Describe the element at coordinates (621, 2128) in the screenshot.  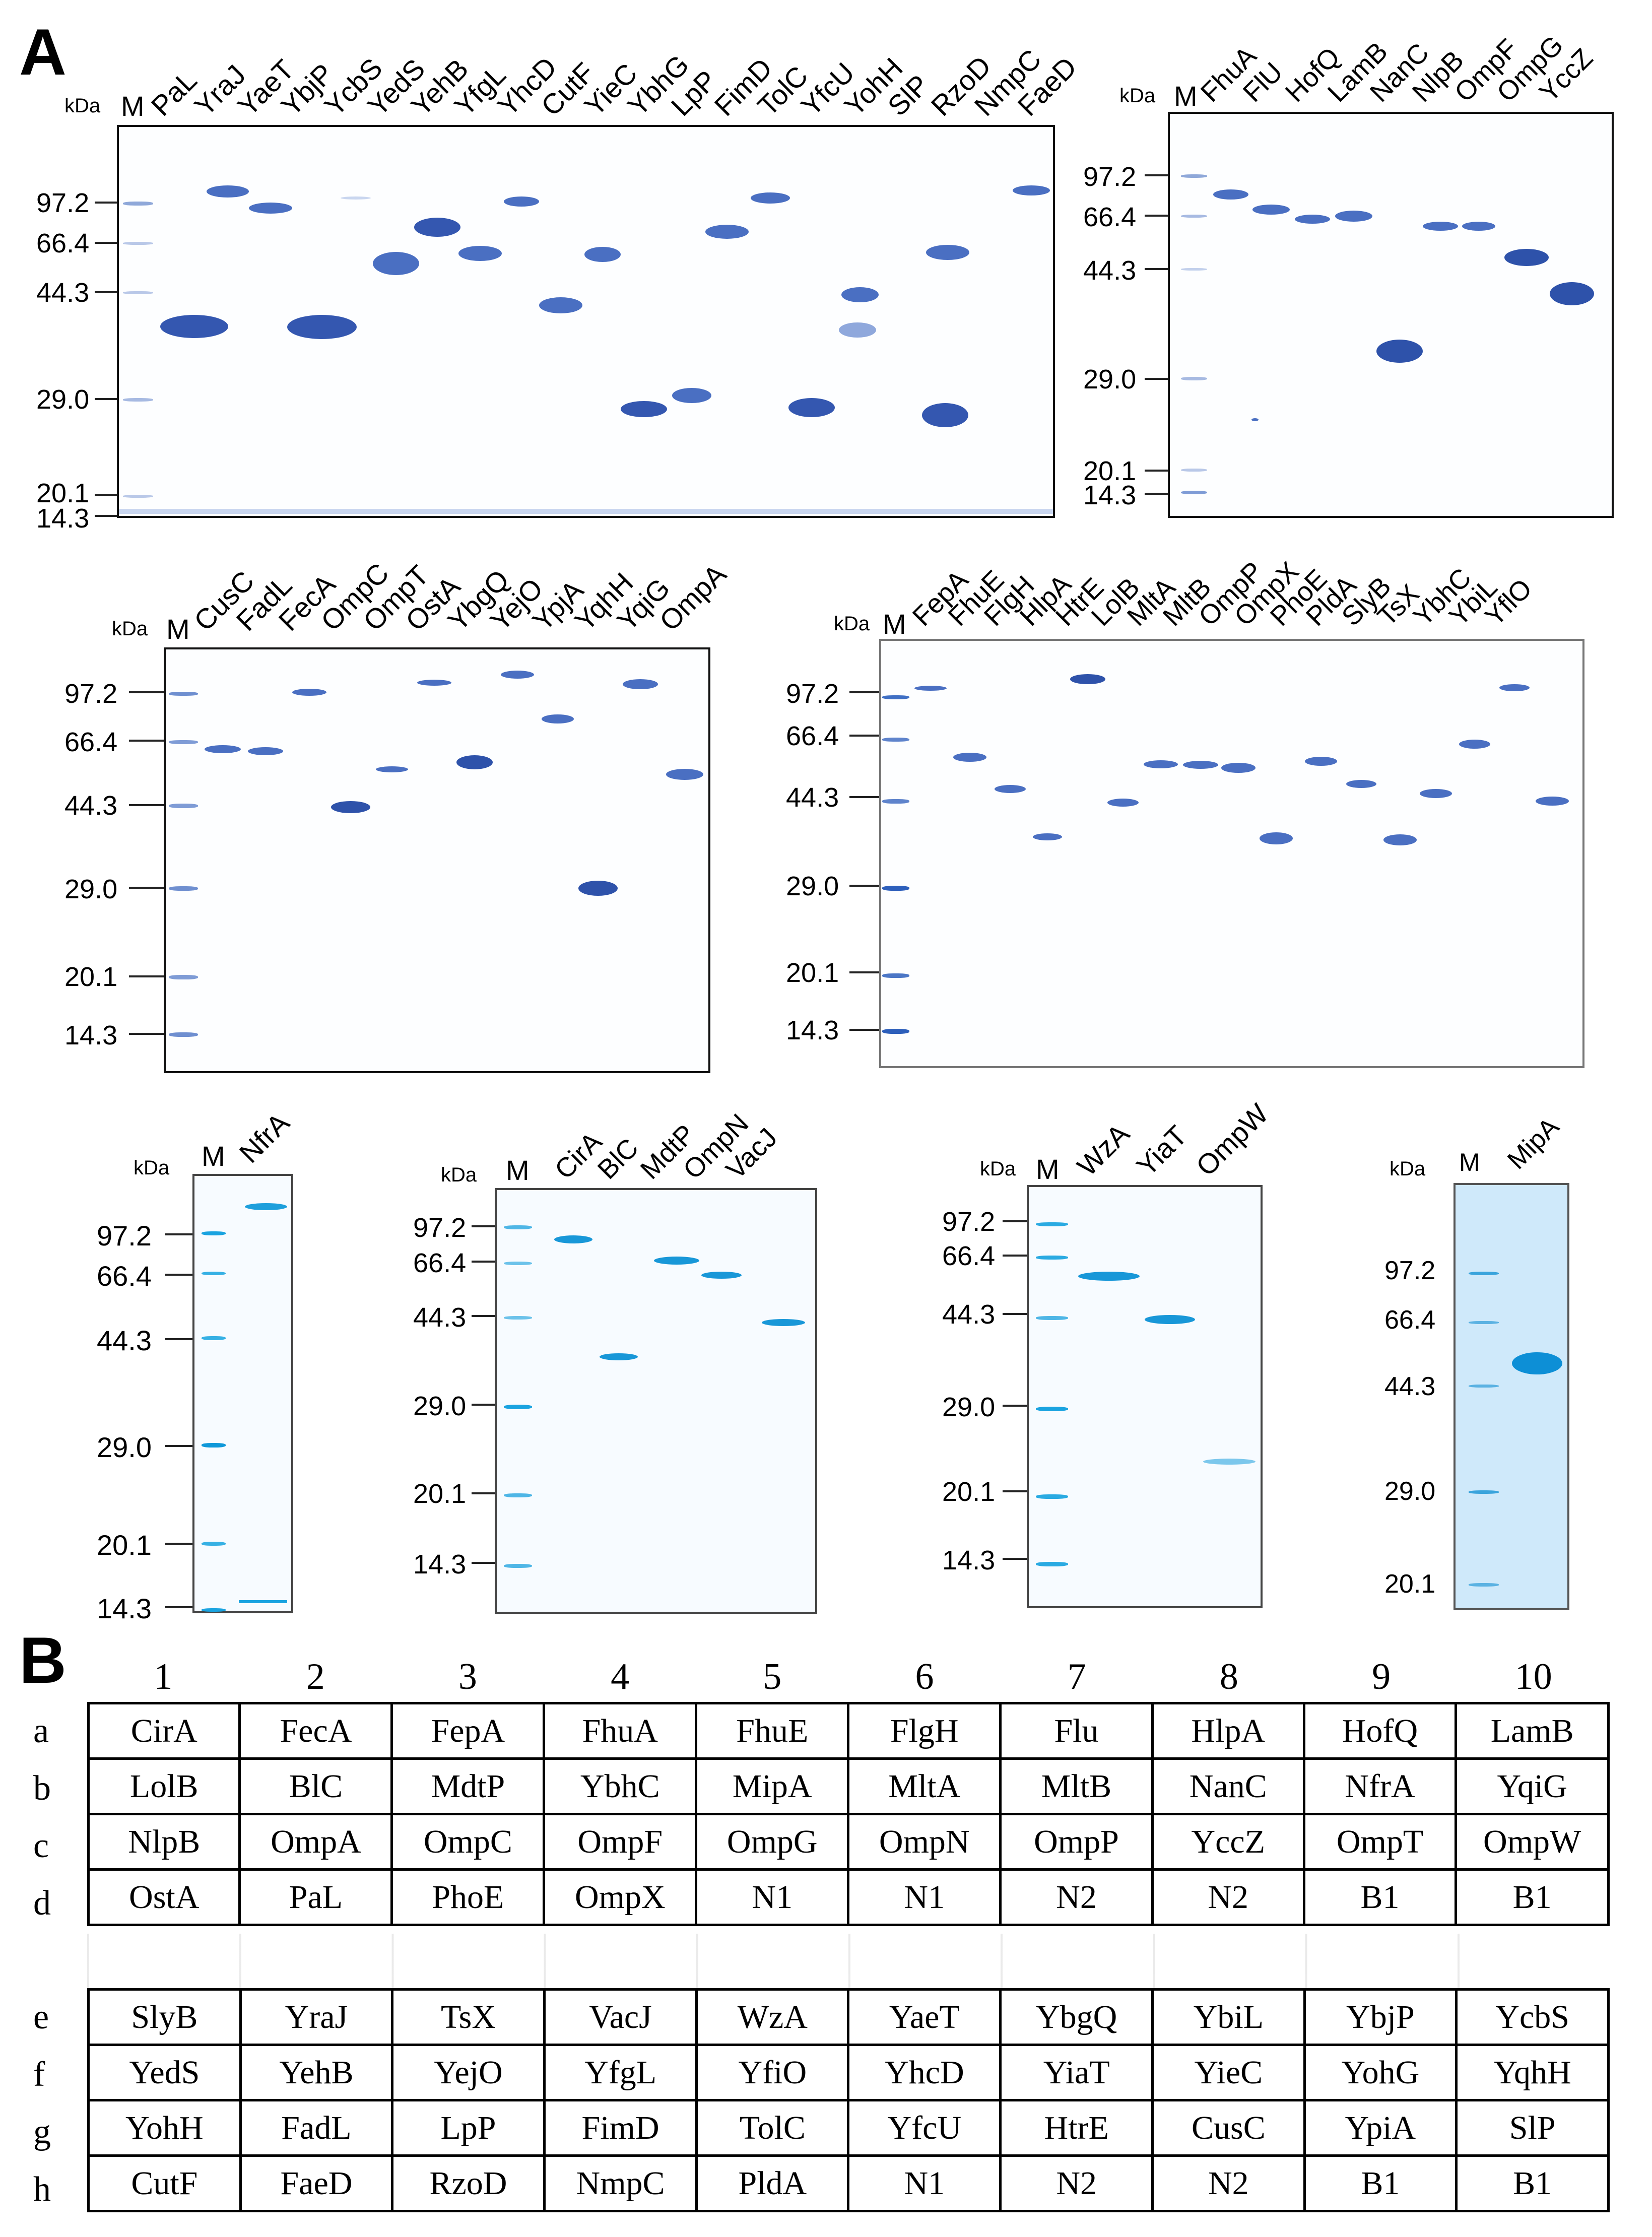
I see `plate-cell: FimD` at that location.